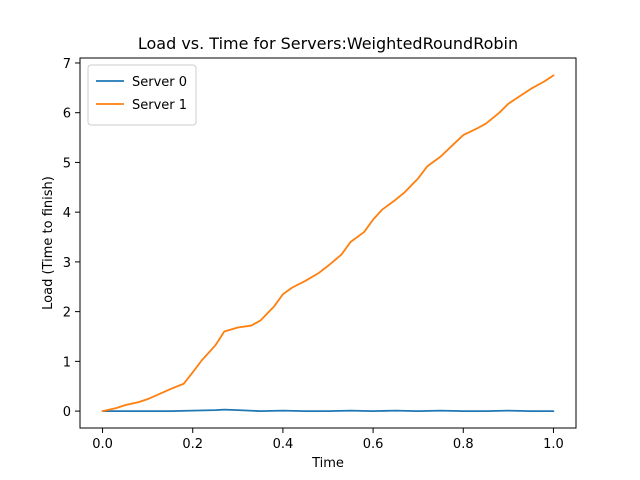  I want to click on y-tick-label: 2, so click(67, 313).